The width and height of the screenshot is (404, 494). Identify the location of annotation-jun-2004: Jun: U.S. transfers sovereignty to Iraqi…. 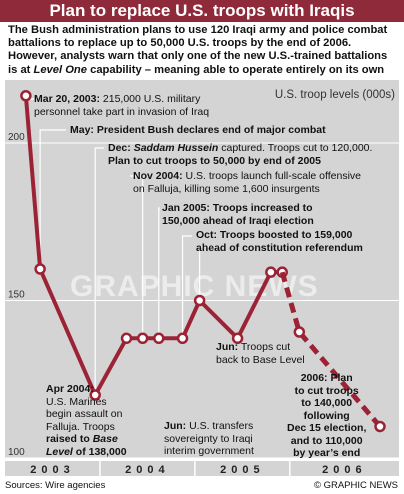
(209, 439).